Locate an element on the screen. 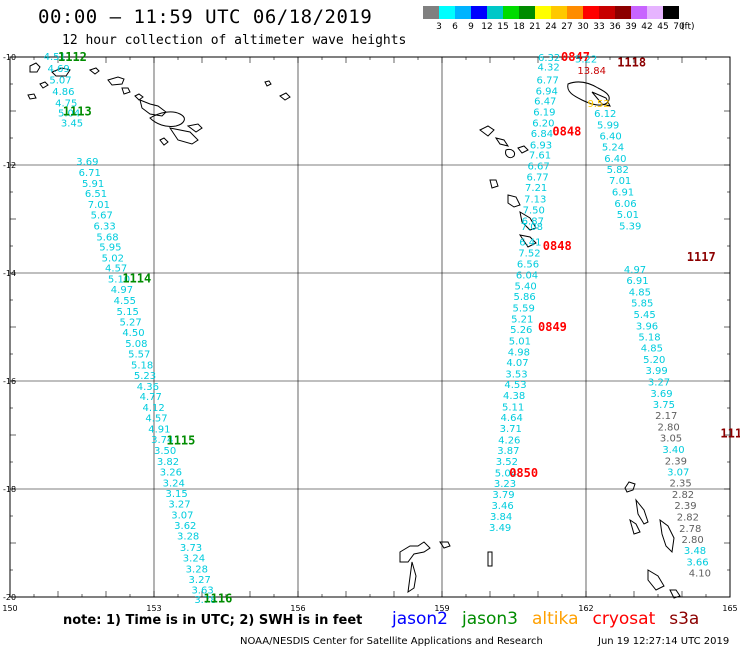  swh-value: 5.07 is located at coordinates (60, 81).